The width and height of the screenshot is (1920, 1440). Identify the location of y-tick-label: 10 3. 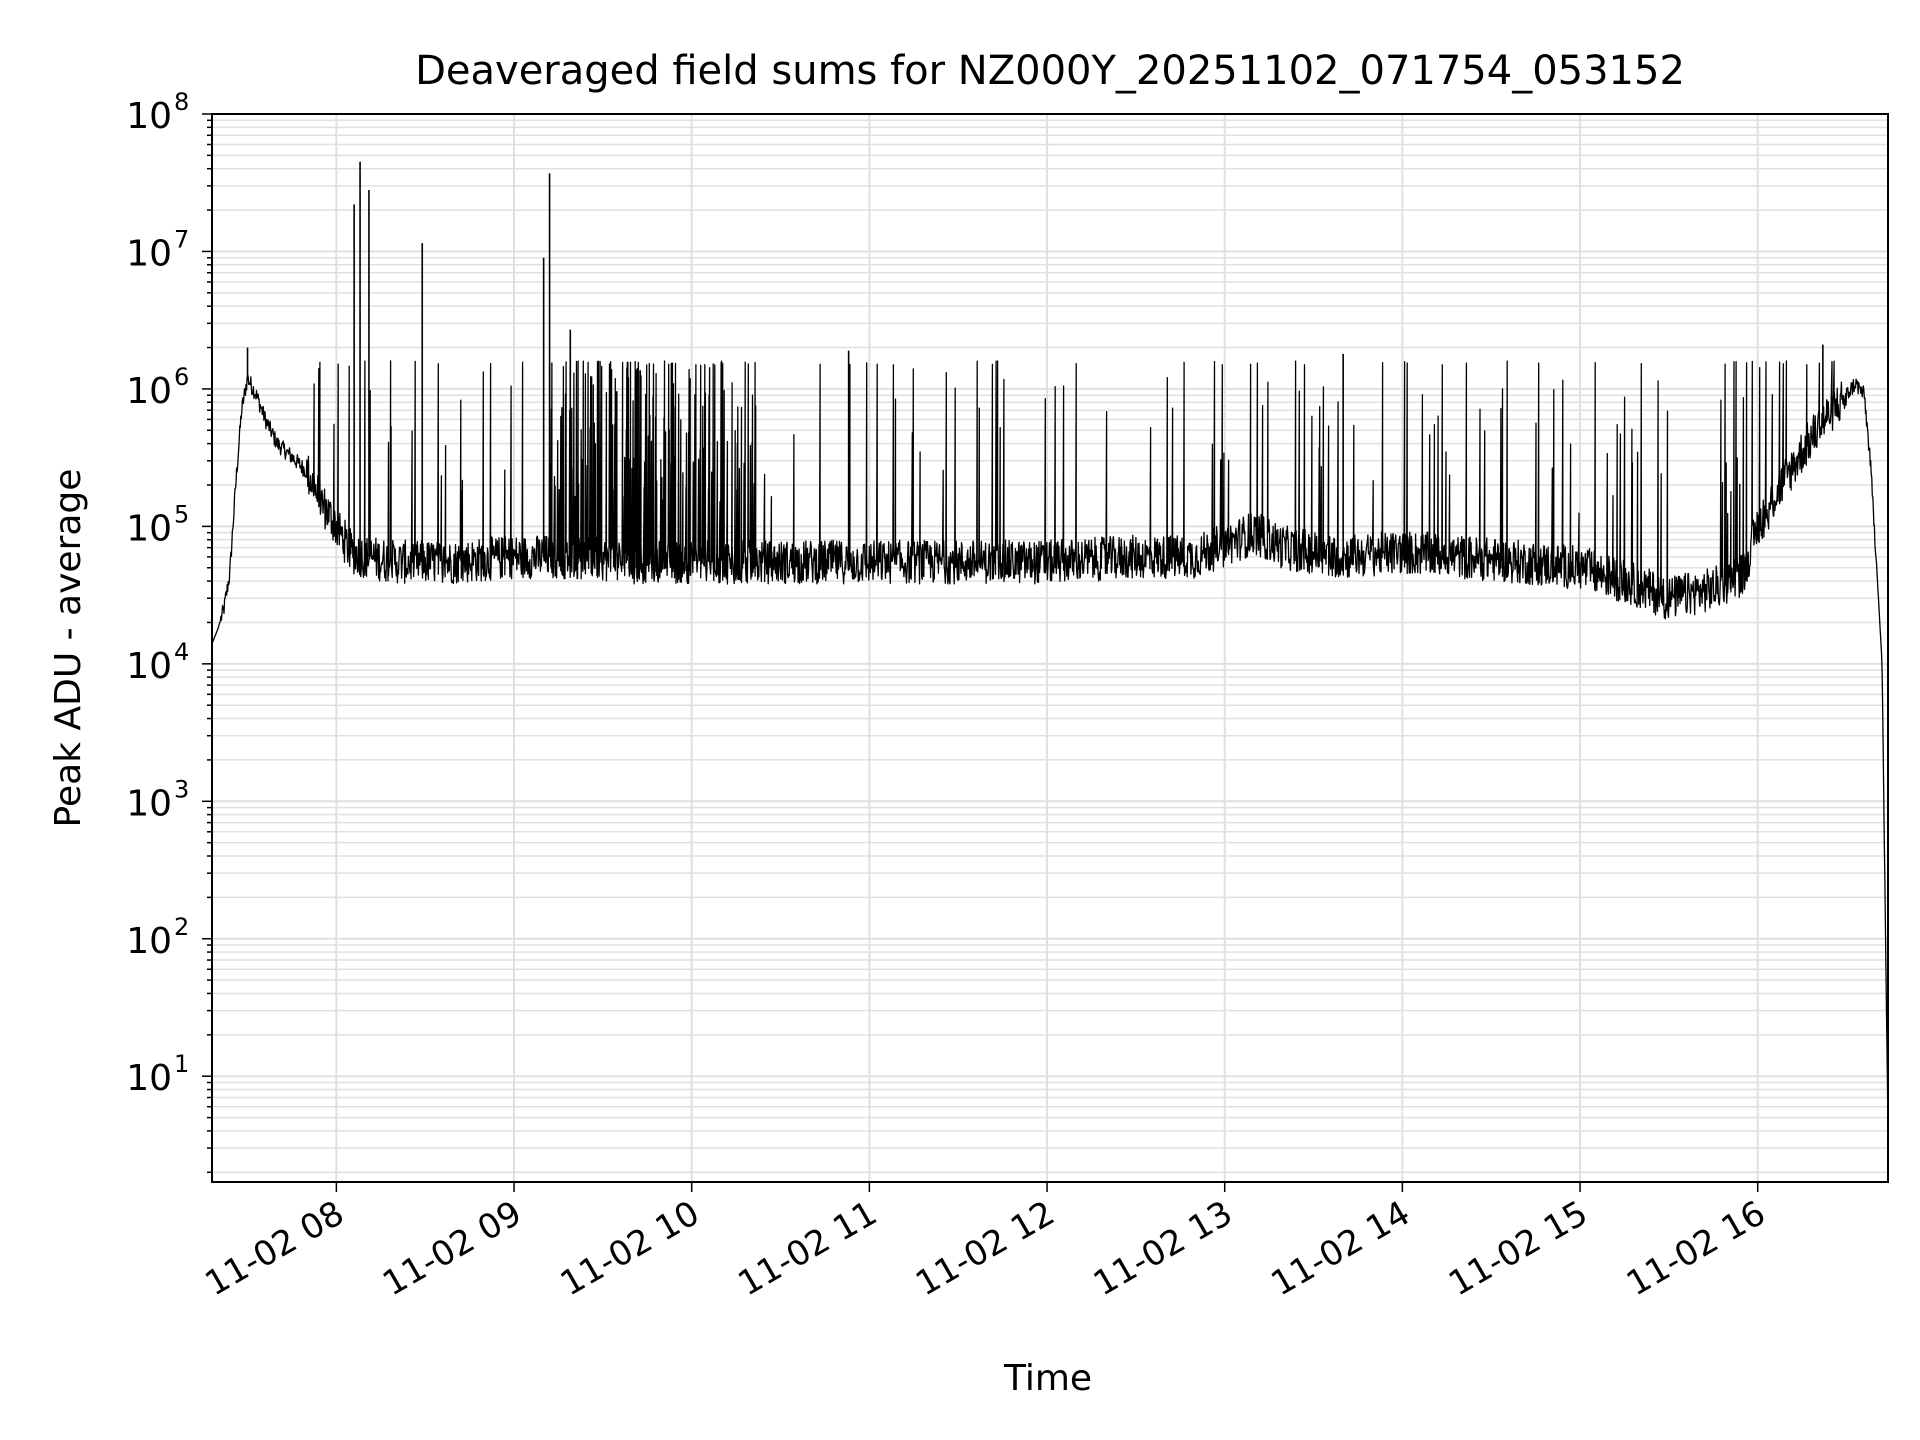
(157, 799).